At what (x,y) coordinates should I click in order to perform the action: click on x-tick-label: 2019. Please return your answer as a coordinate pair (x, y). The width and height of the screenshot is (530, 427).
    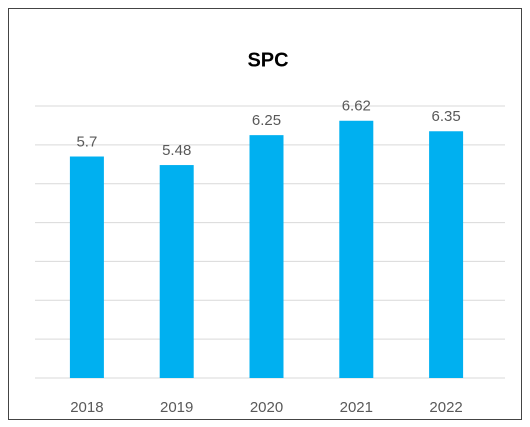
    Looking at the image, I should click on (176, 407).